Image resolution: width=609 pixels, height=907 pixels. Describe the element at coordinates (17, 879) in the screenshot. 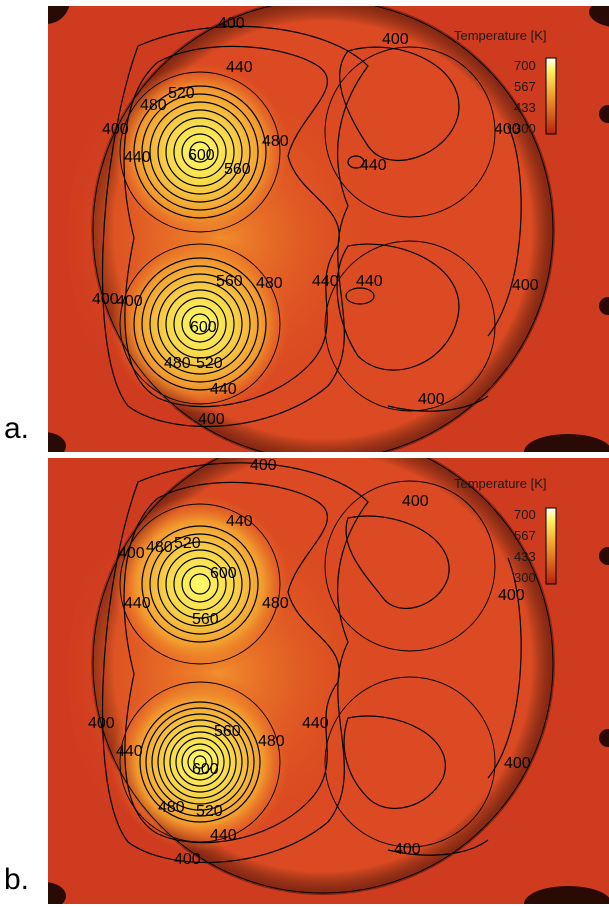

I see `panel-letter-b: b.` at that location.